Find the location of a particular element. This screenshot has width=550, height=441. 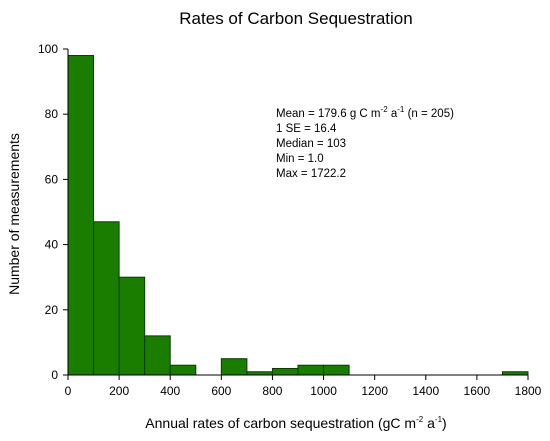

stat-mean-sup1: -2 is located at coordinates (385, 109).